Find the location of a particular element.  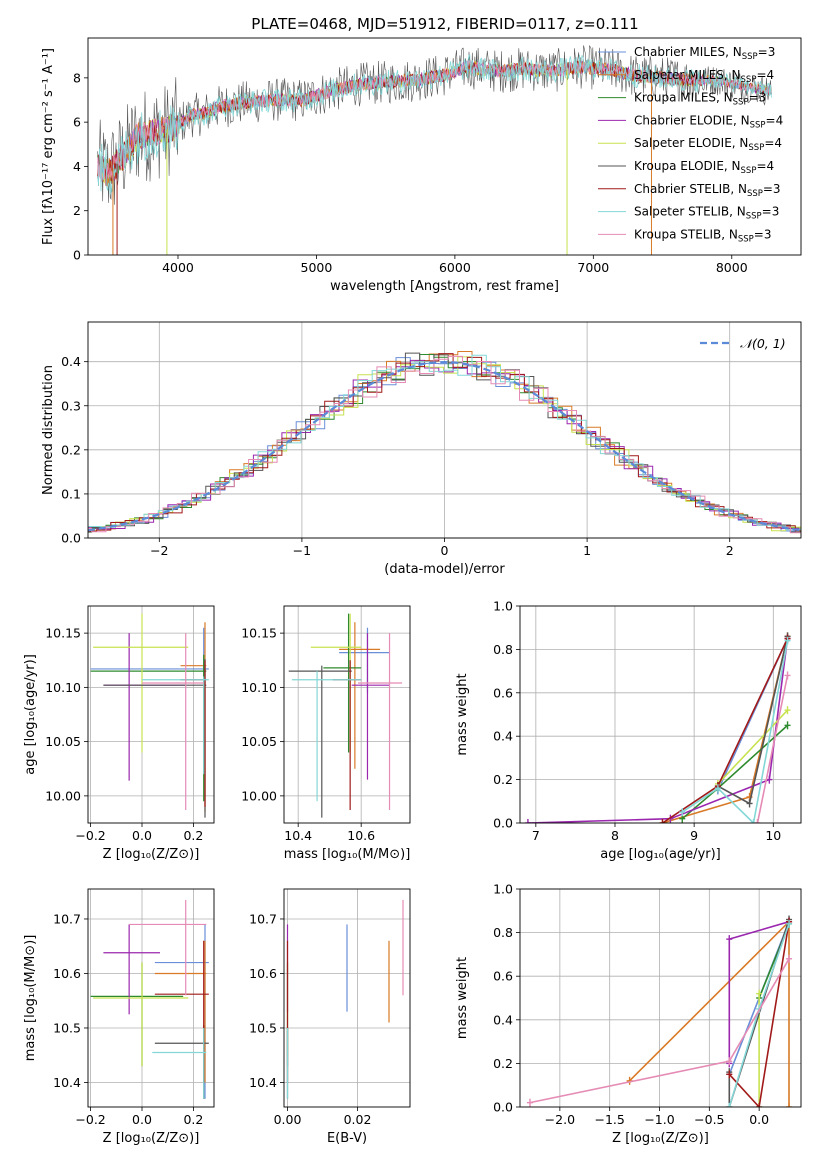

x-tick-label: 7000 is located at coordinates (593, 267).